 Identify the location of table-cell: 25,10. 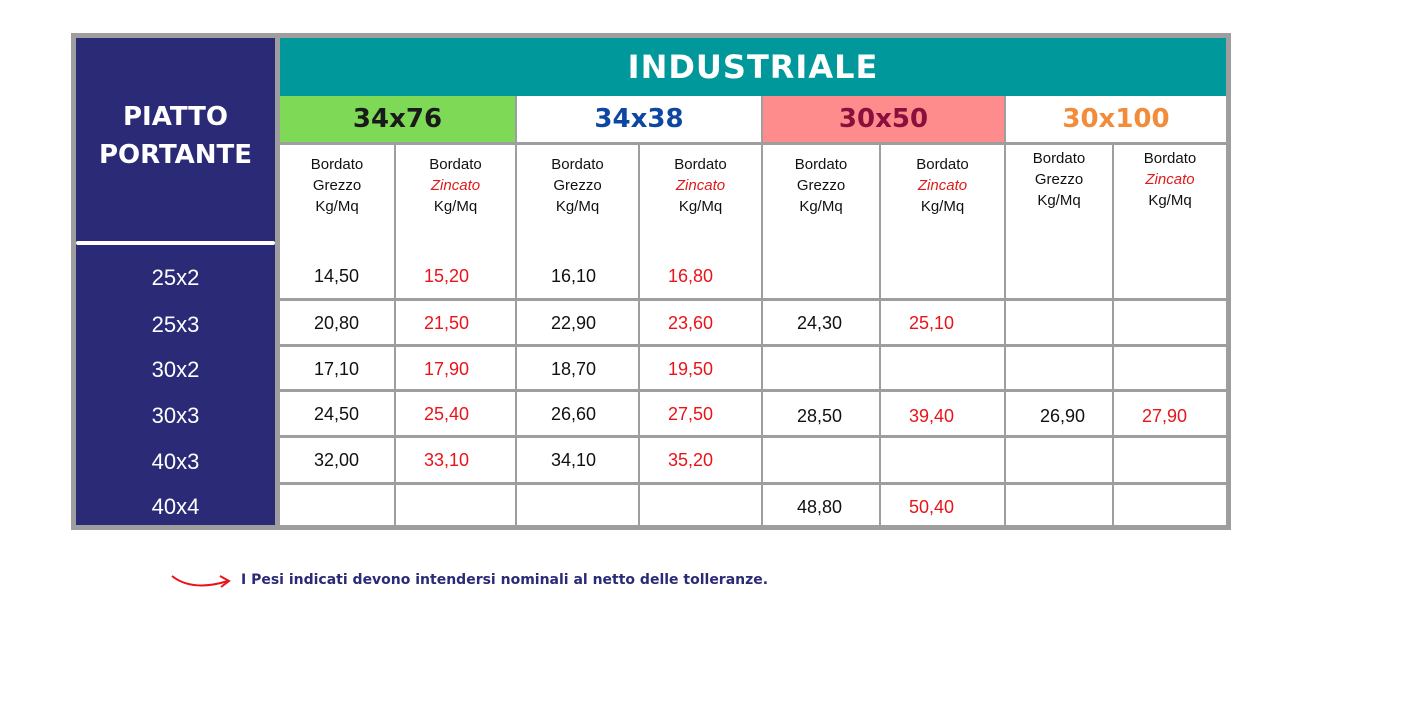
(942, 322).